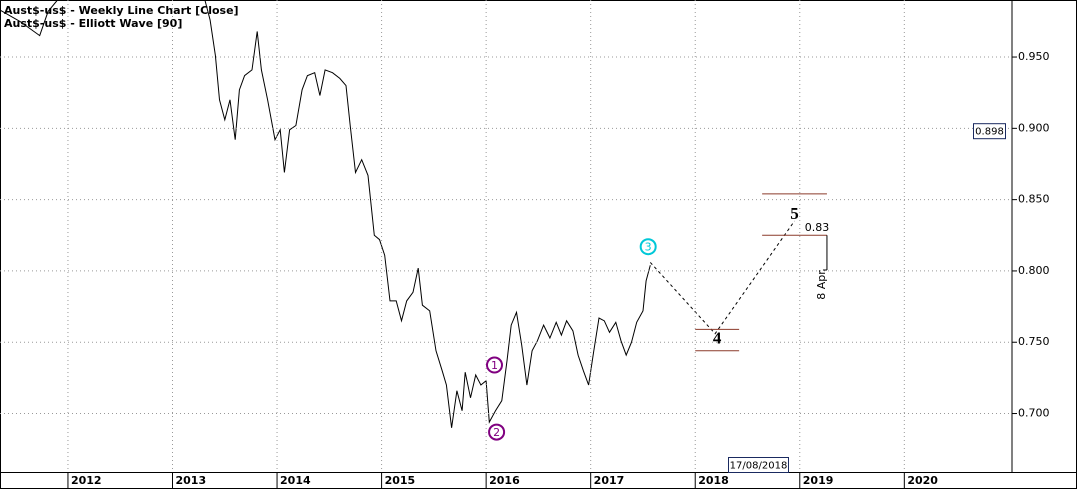 Image resolution: width=1077 pixels, height=489 pixels. What do you see at coordinates (93, 23) in the screenshot?
I see `chart-subtitle: Aust$-us$ - Elliott Wave [90]` at bounding box center [93, 23].